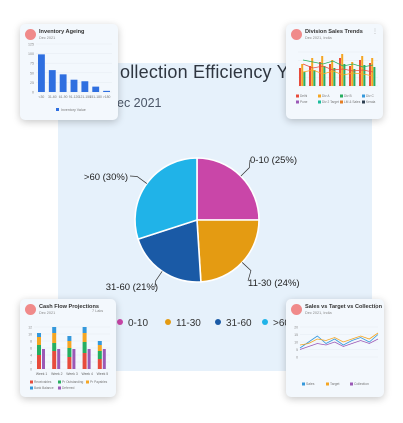 The width and height of the screenshot is (403, 423). I want to click on slice-label: >60 (30%), so click(106, 177).